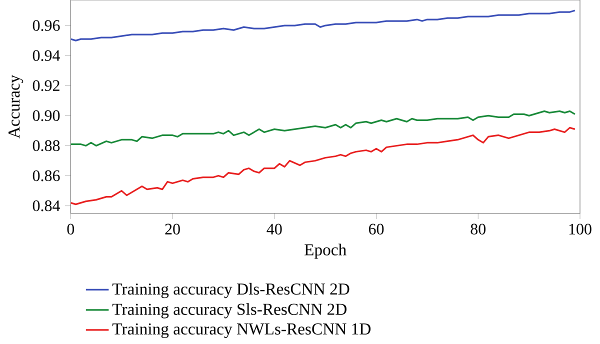 This screenshot has height=344, width=600. Describe the element at coordinates (46, 206) in the screenshot. I see `y-tick-label: 0.84` at that location.